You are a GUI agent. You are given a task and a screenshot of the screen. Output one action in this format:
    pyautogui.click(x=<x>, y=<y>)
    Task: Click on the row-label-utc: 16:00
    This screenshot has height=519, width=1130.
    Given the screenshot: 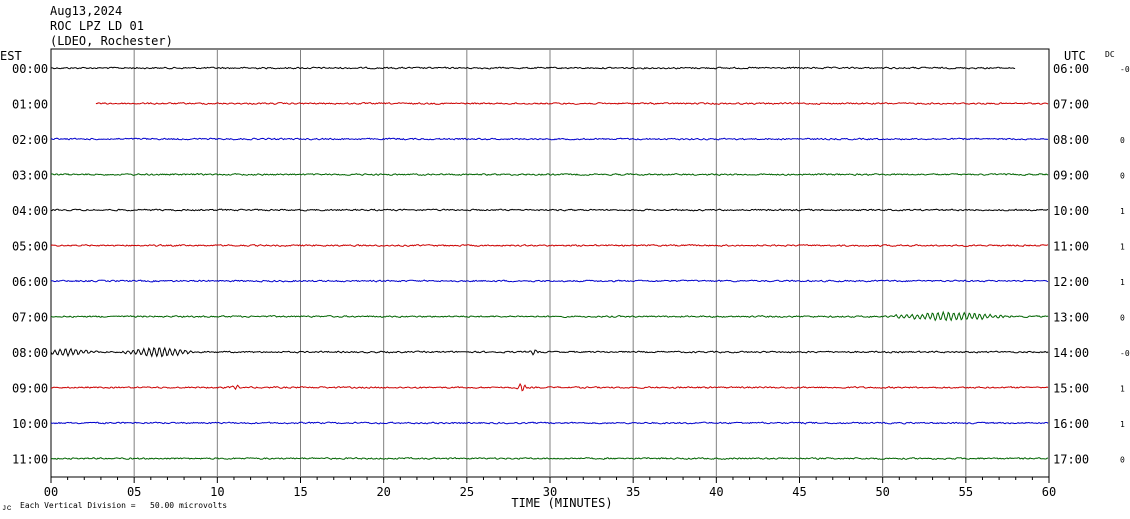 What is the action you would take?
    pyautogui.click(x=1071, y=424)
    